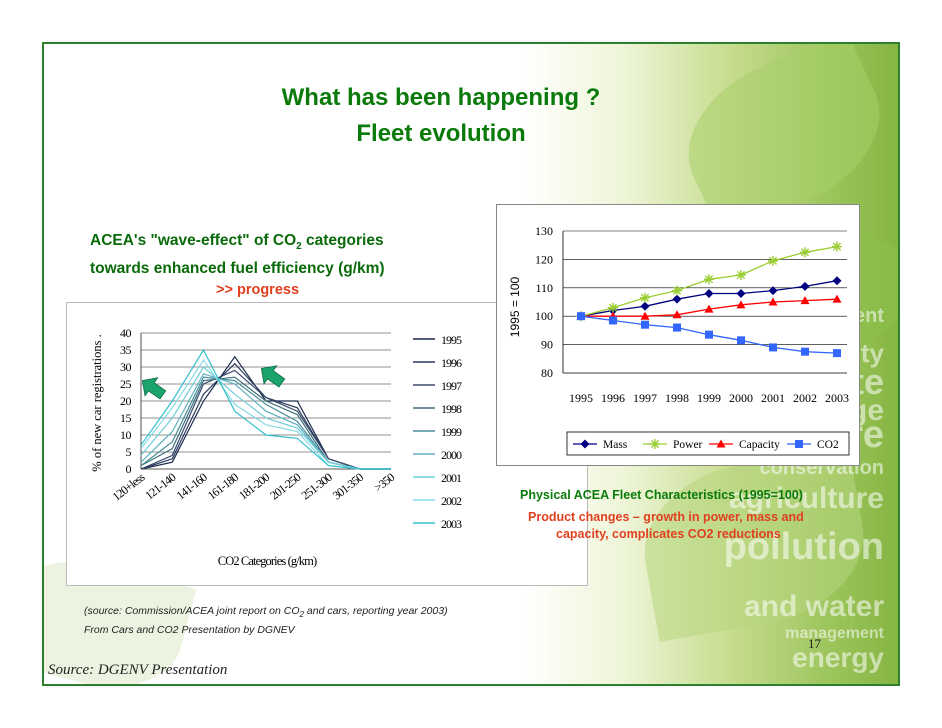 The image size is (942, 728). Describe the element at coordinates (773, 398) in the screenshot. I see `x-tick-label: 2001` at that location.